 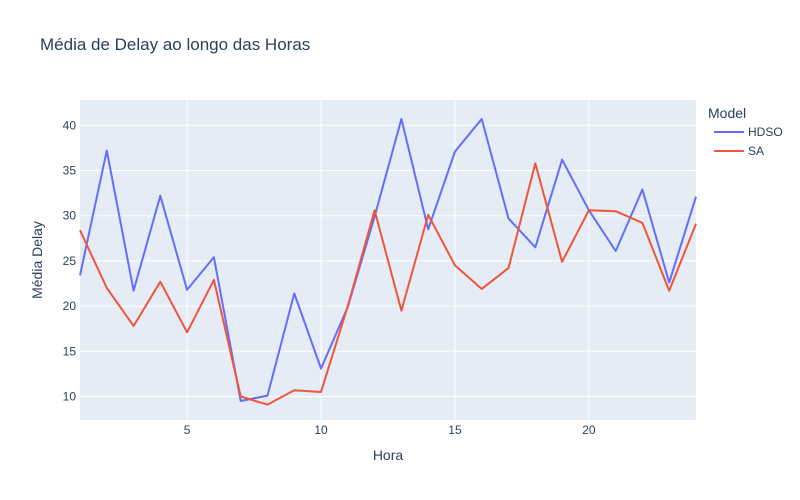 What do you see at coordinates (455, 430) in the screenshot?
I see `x-tick-label: 15` at bounding box center [455, 430].